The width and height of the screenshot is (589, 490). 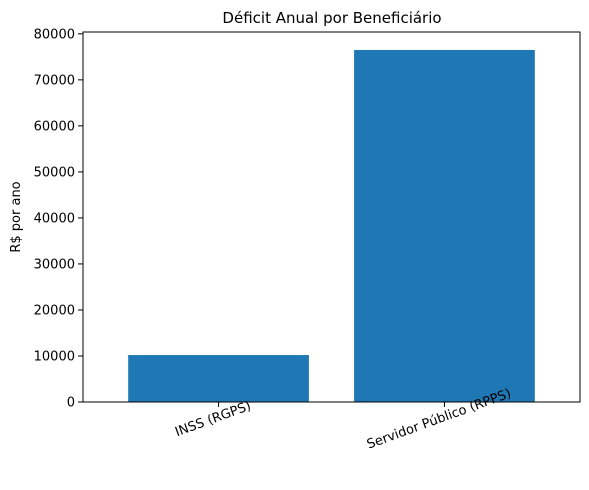 What do you see at coordinates (71, 403) in the screenshot?
I see `y-tick-label-0: 0` at bounding box center [71, 403].